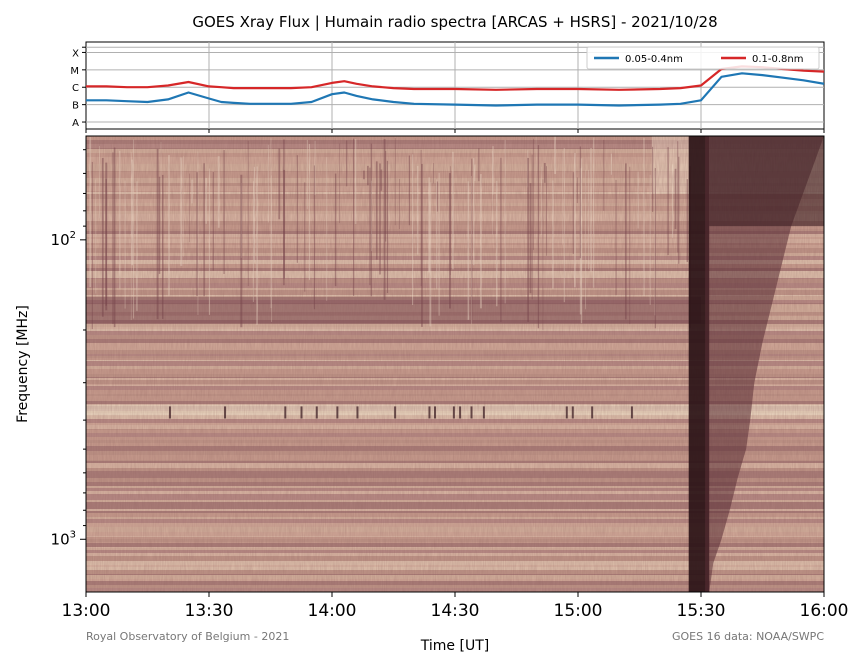 The width and height of the screenshot is (868, 668). Describe the element at coordinates (578, 611) in the screenshot. I see `x-tick-label: 15:00` at that location.